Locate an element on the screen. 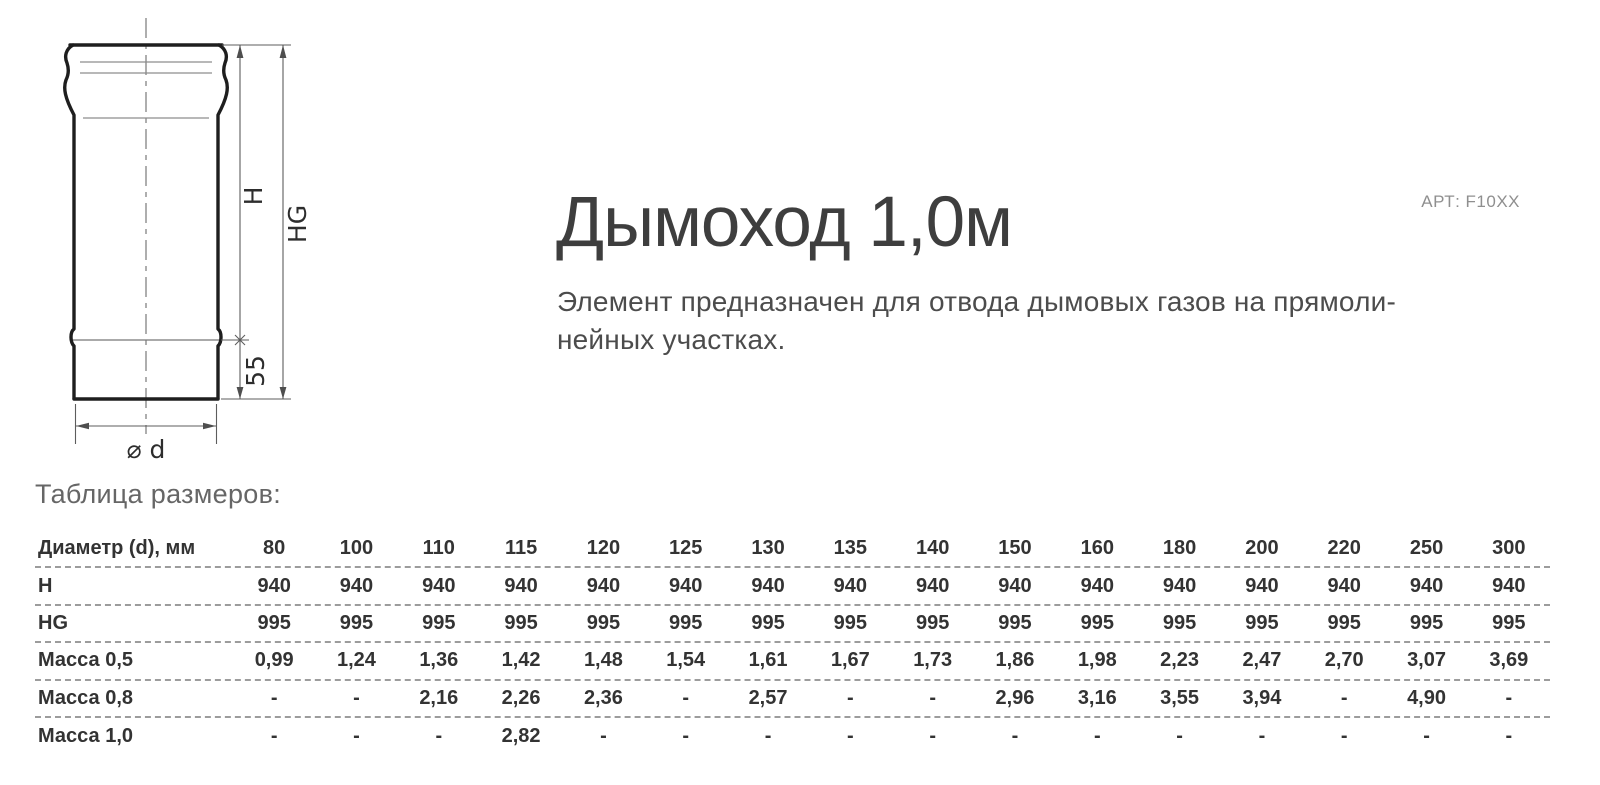 The image size is (1600, 785). column-header: 130 is located at coordinates (768, 548).